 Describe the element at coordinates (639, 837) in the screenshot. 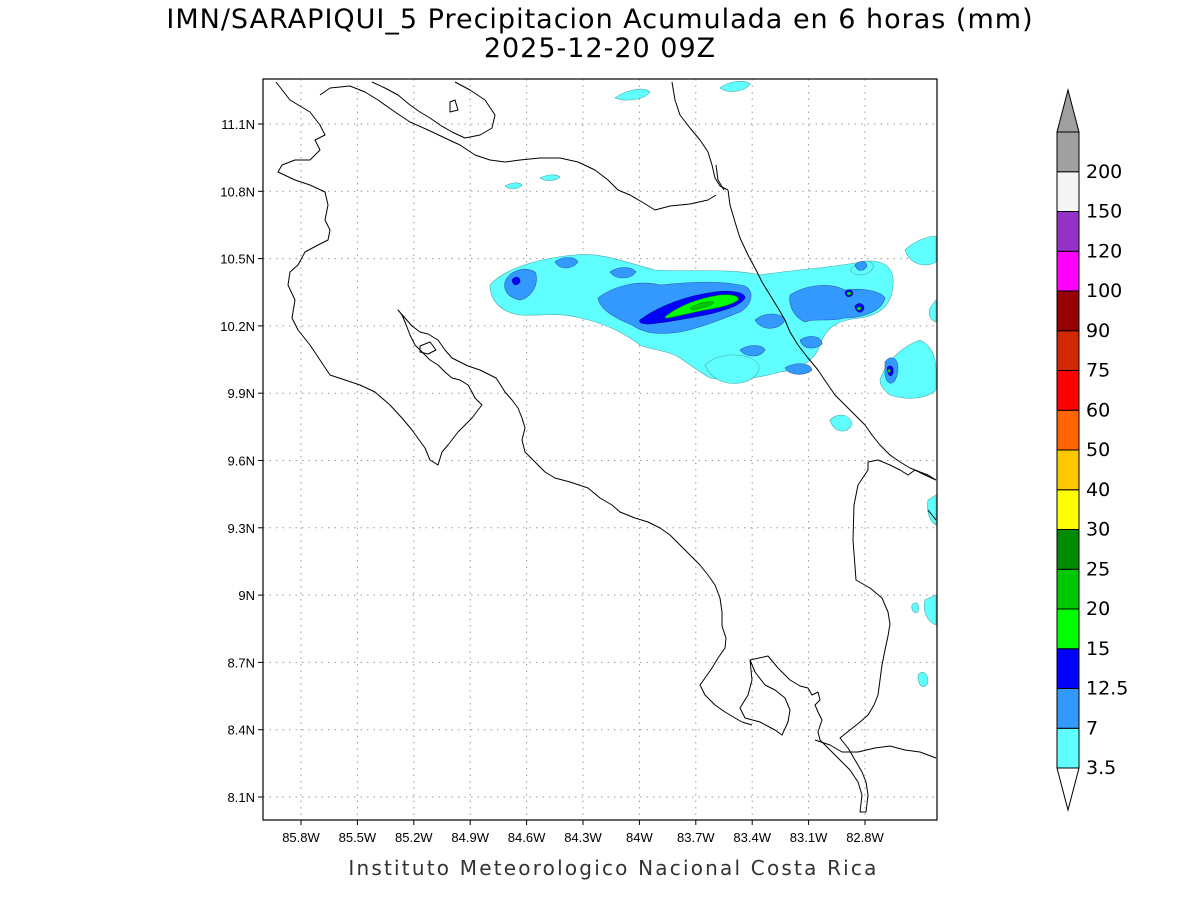

I see `x-tick-label: 84W` at that location.